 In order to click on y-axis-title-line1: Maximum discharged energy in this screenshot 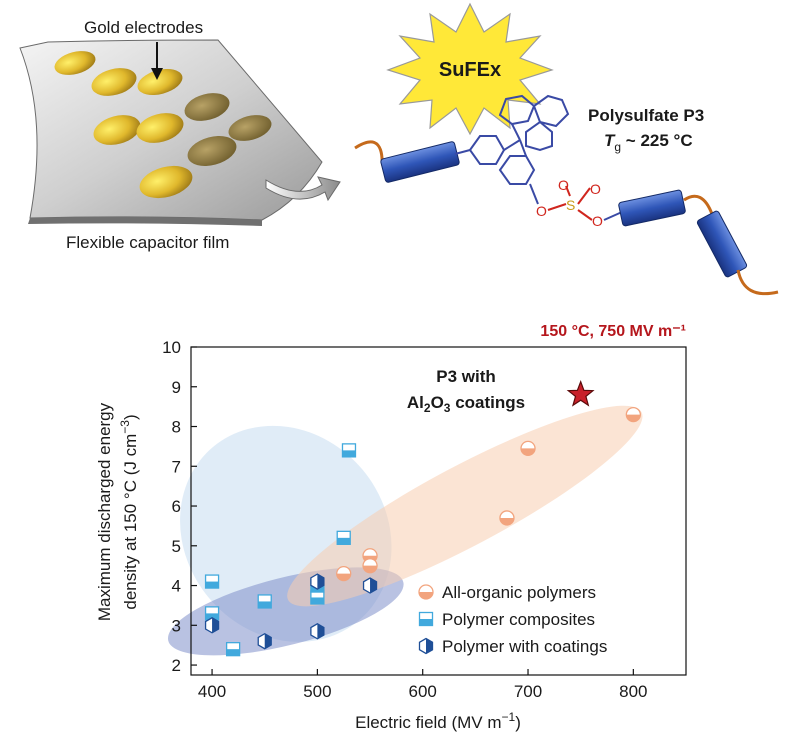, I will do `click(104, 511)`.